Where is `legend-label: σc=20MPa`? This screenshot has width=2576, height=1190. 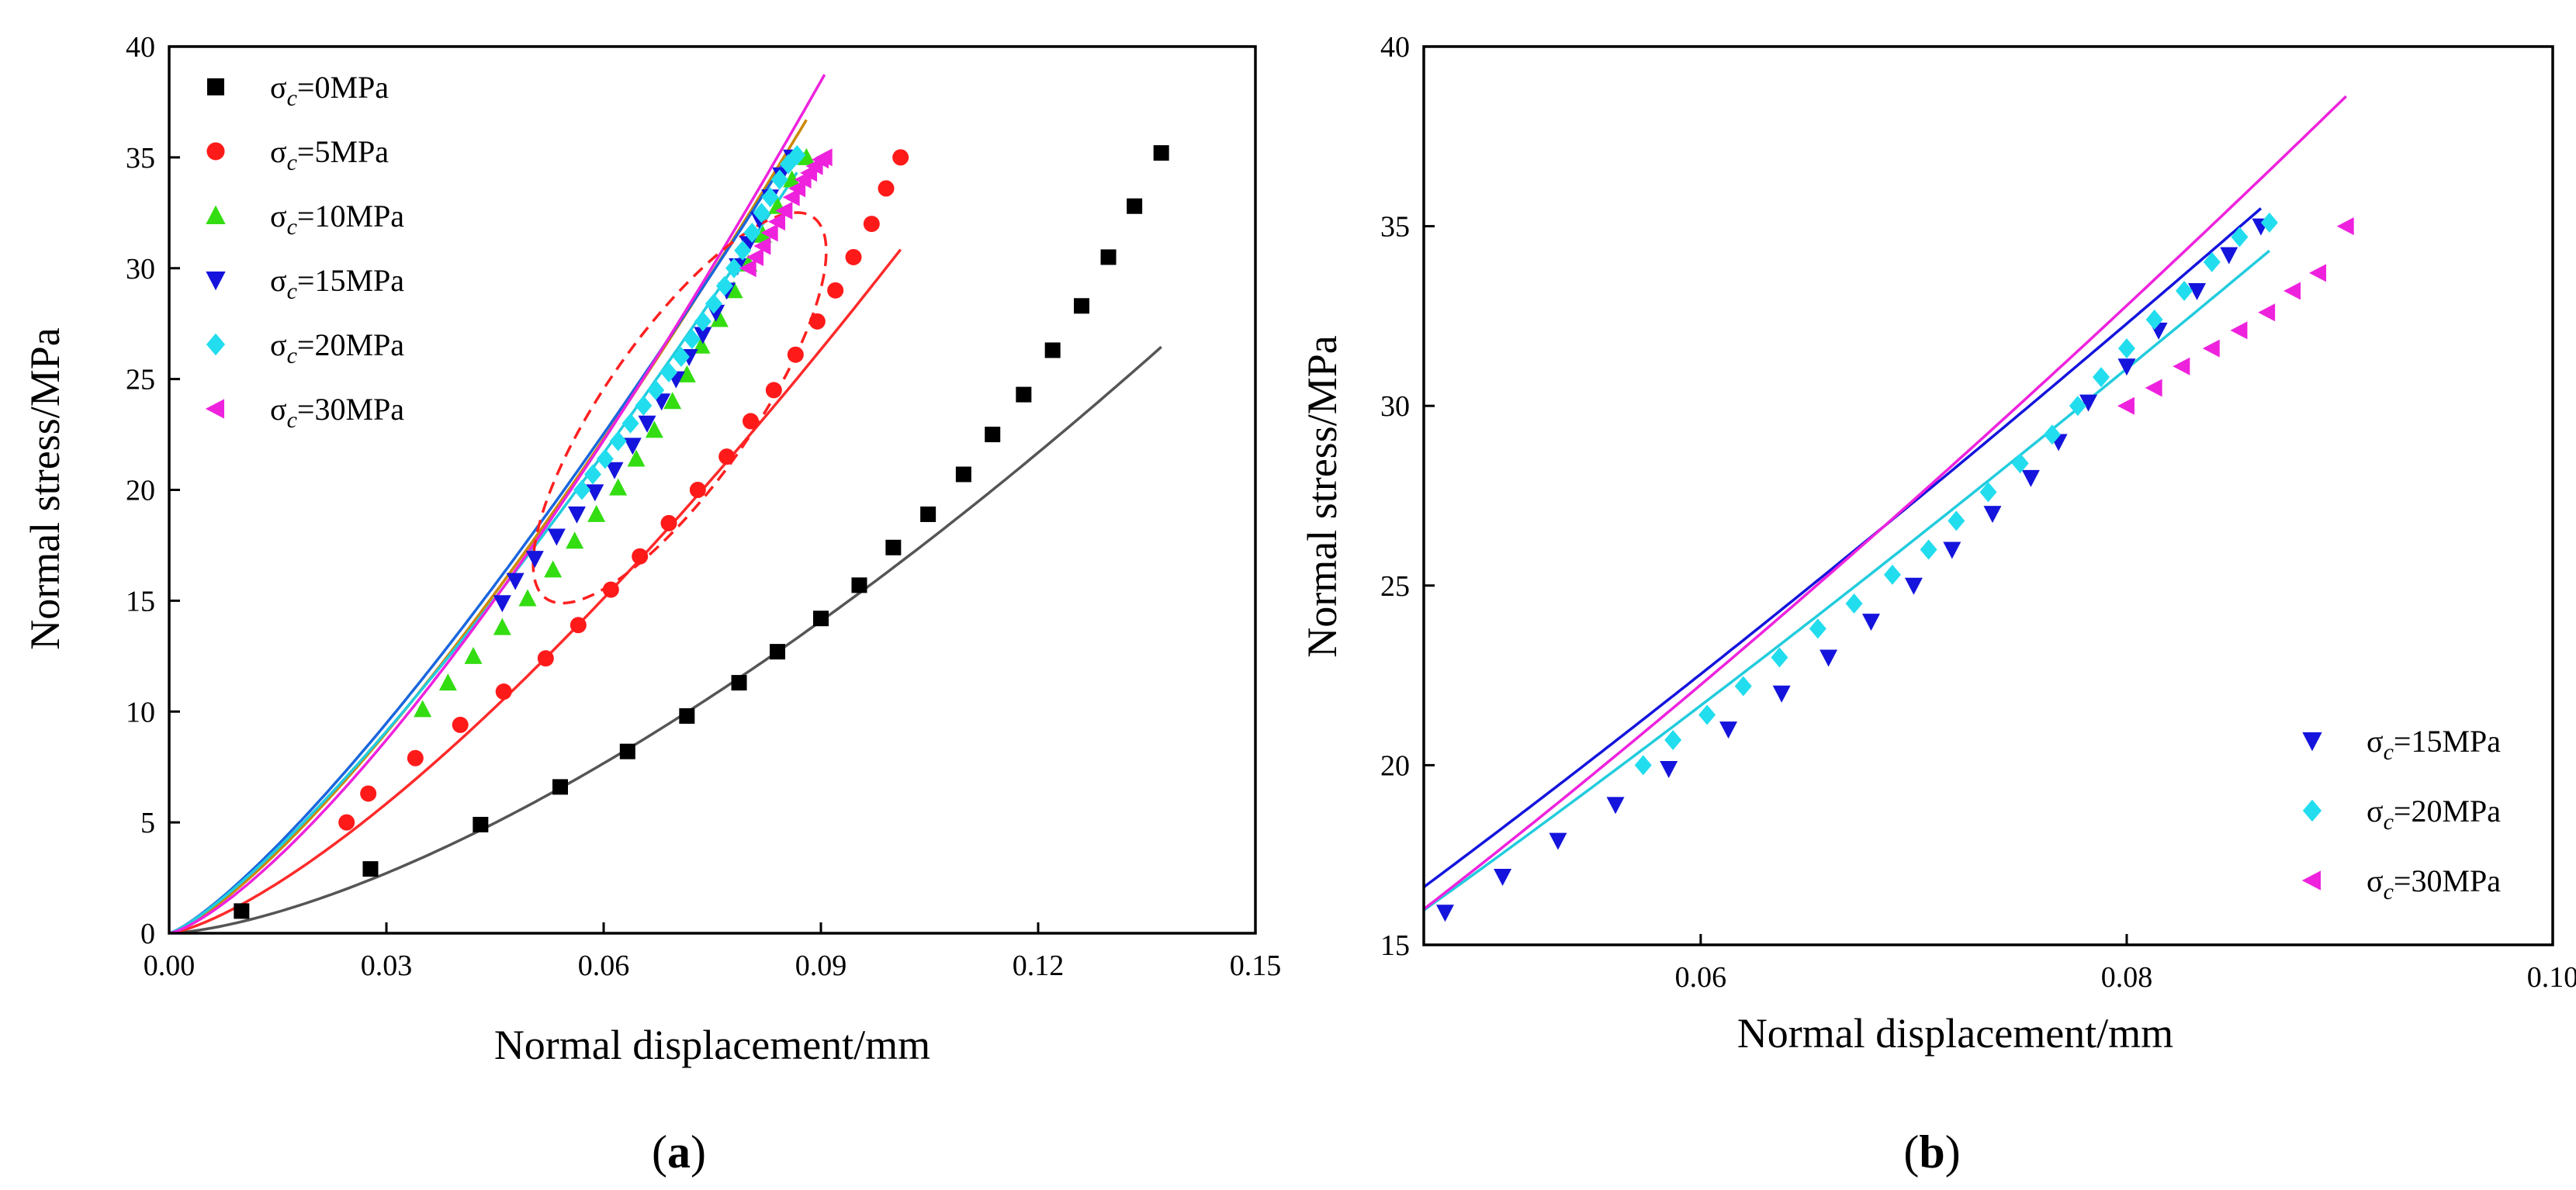 legend-label: σc=20MPa is located at coordinates (2434, 815).